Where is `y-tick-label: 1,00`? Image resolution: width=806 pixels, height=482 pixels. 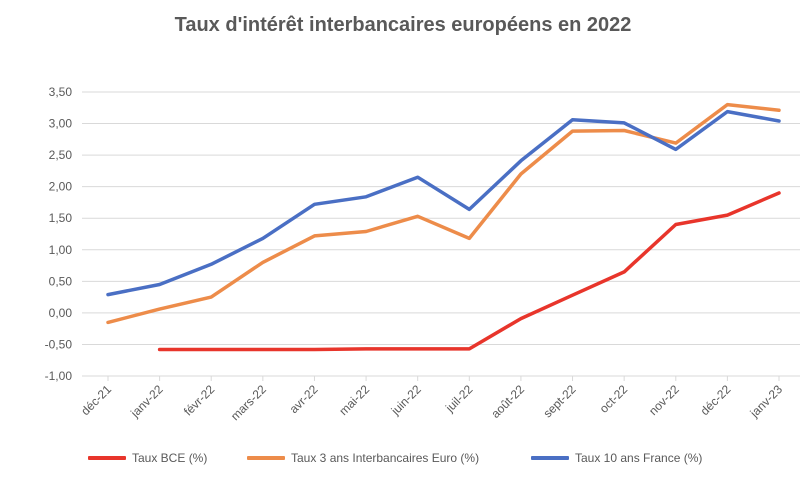
y-tick-label: 1,00 is located at coordinates (61, 250).